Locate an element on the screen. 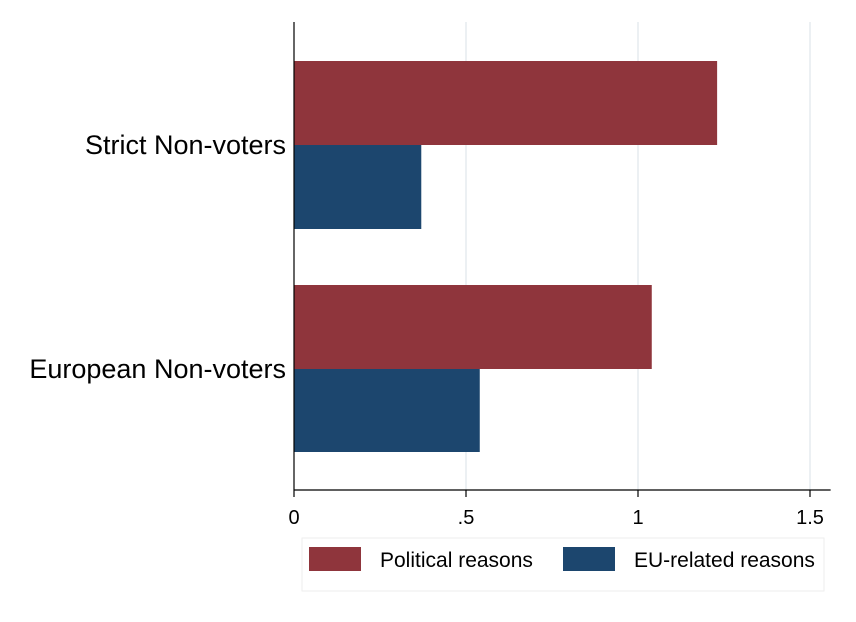  legend: Political reasons EU-related reasons is located at coordinates (563, 564).